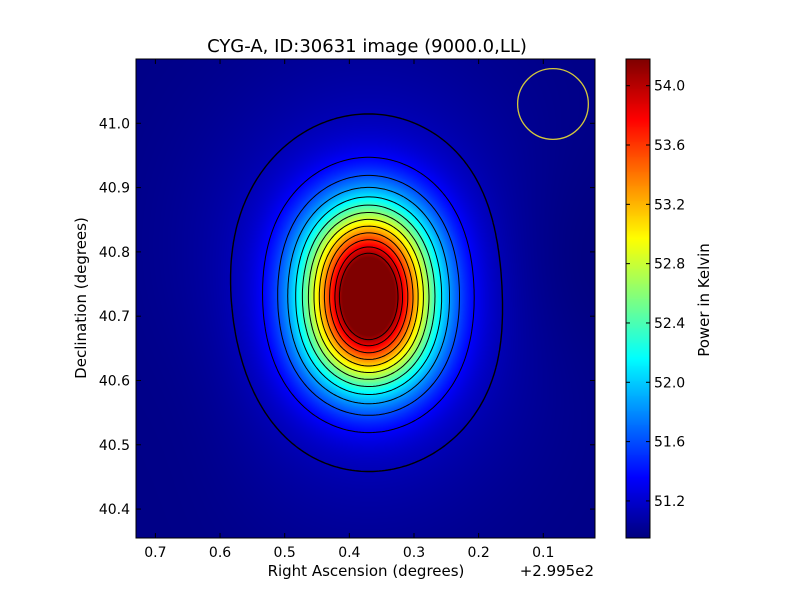  What do you see at coordinates (114, 253) in the screenshot?
I see `y-tick-label: 40.8` at bounding box center [114, 253].